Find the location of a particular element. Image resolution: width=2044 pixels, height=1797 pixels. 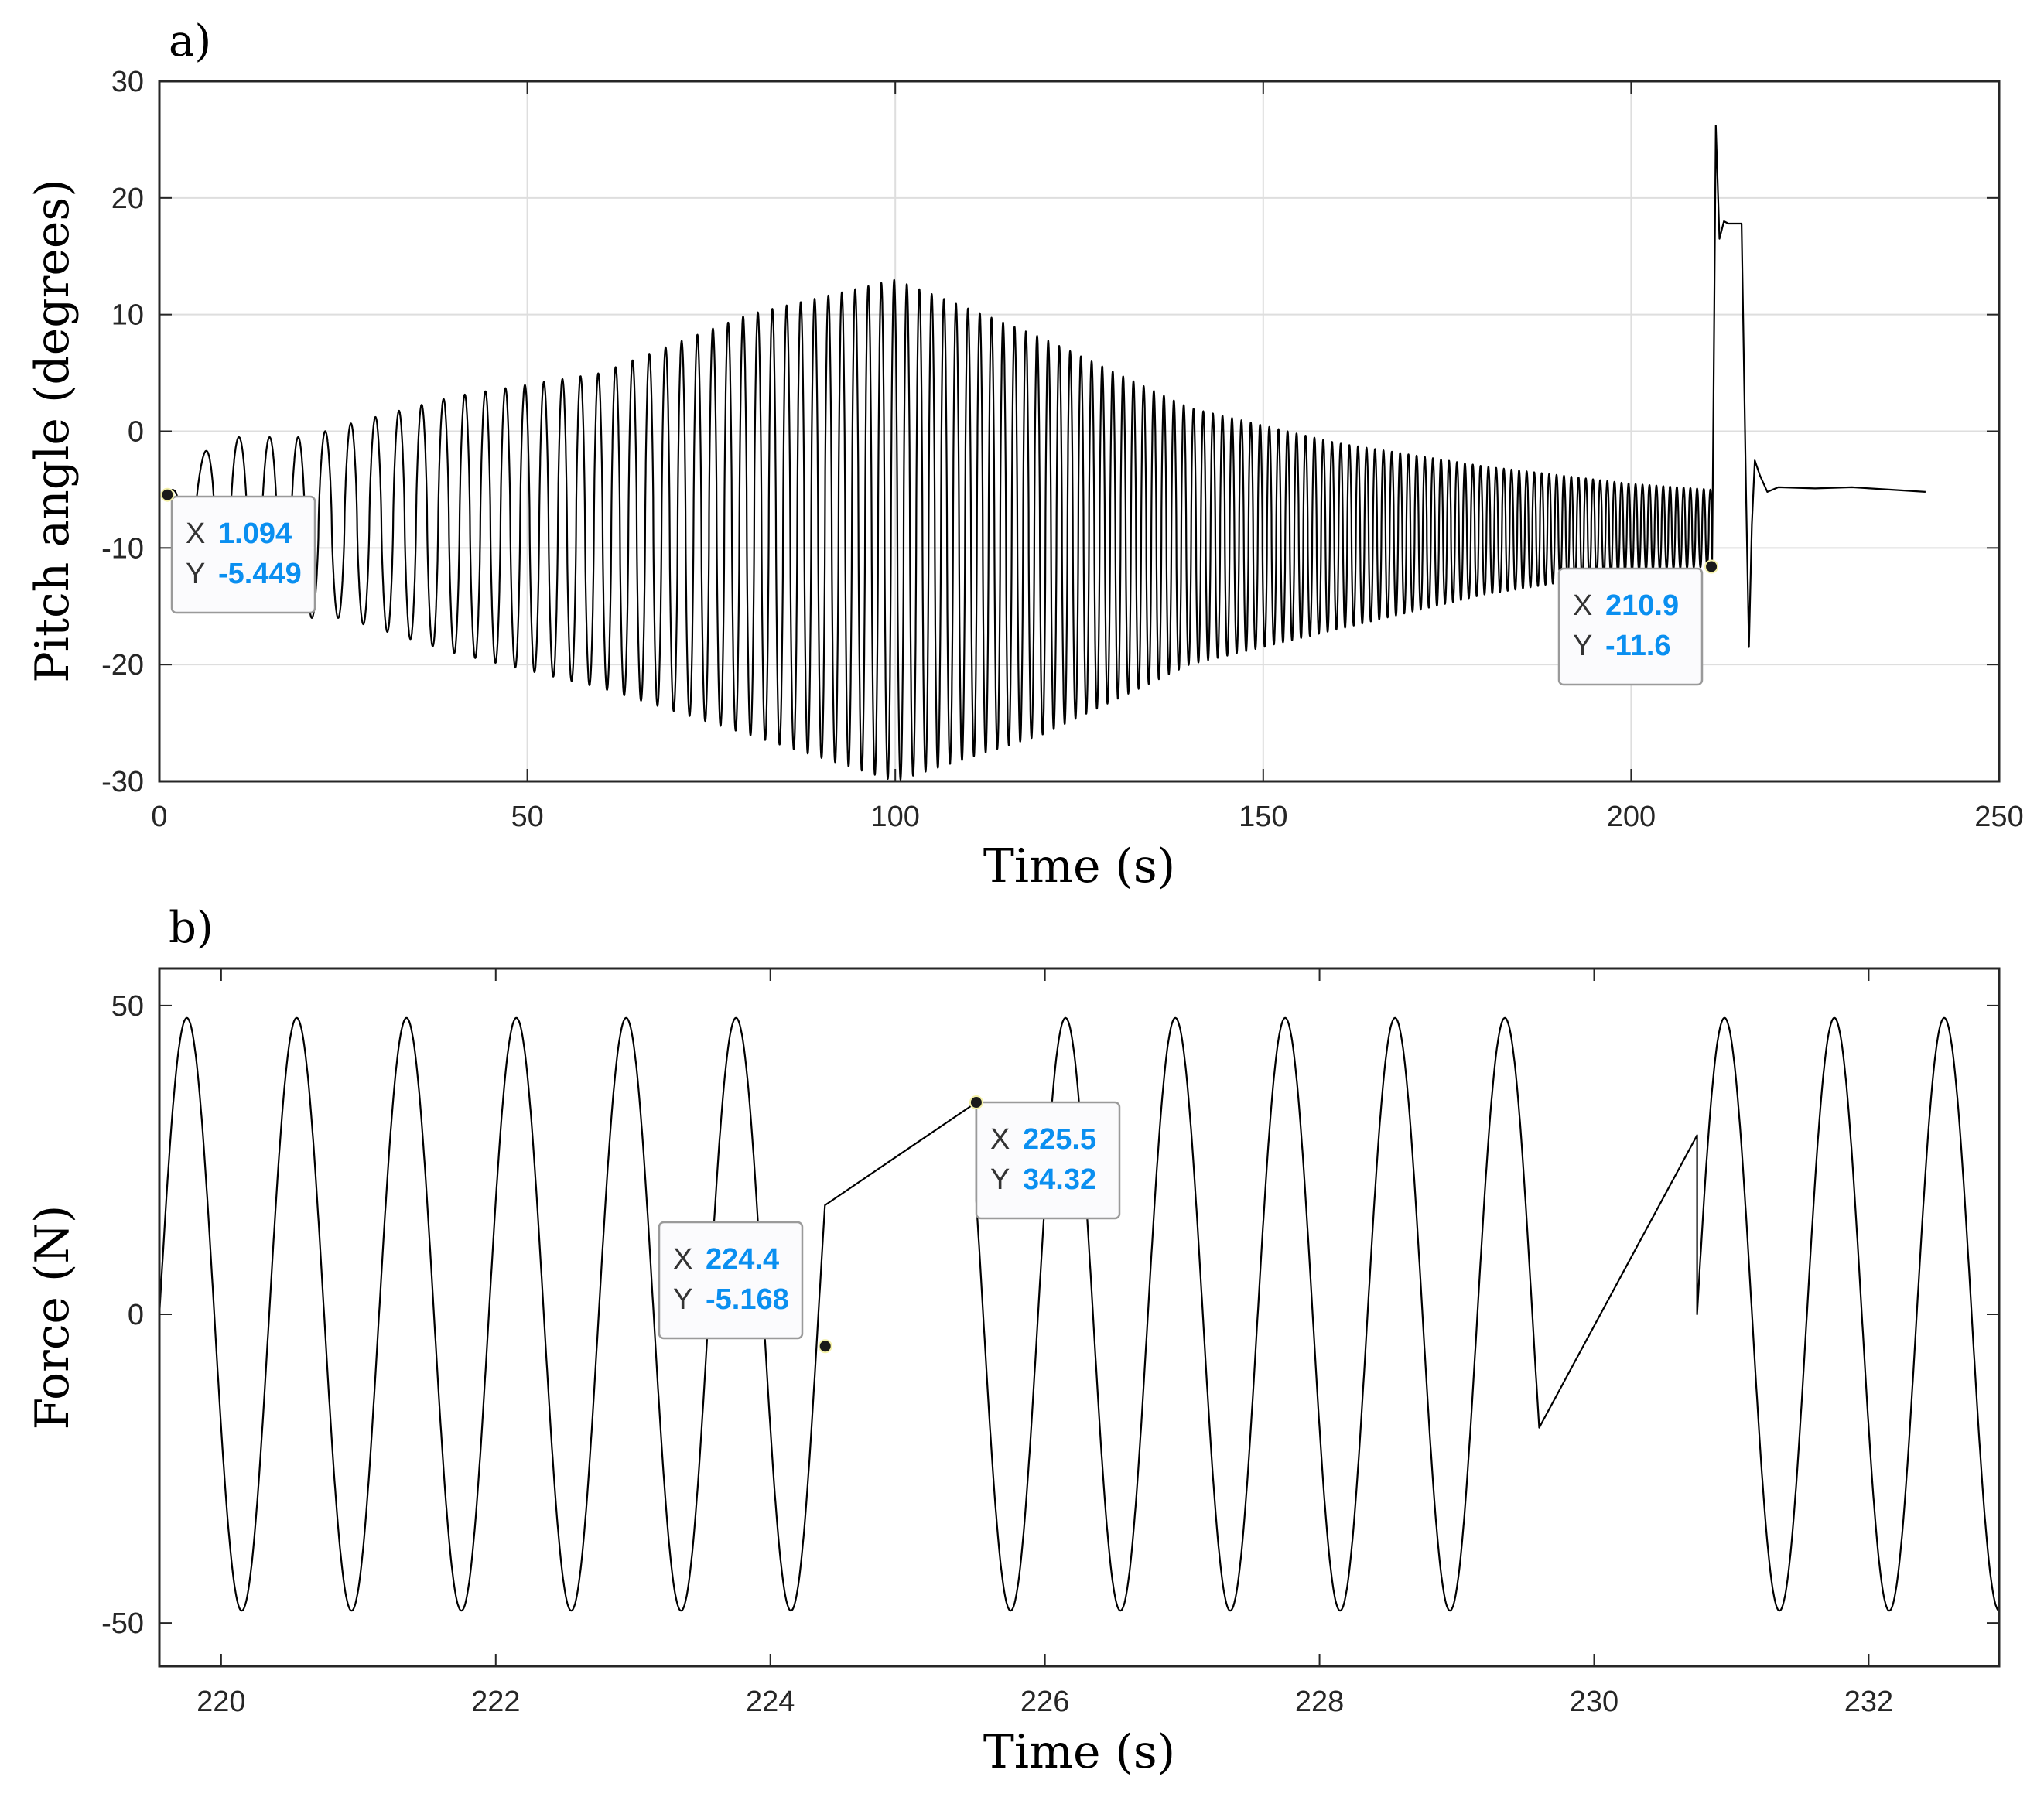

panel-a-ytick-label-0: -30 is located at coordinates (122, 782).